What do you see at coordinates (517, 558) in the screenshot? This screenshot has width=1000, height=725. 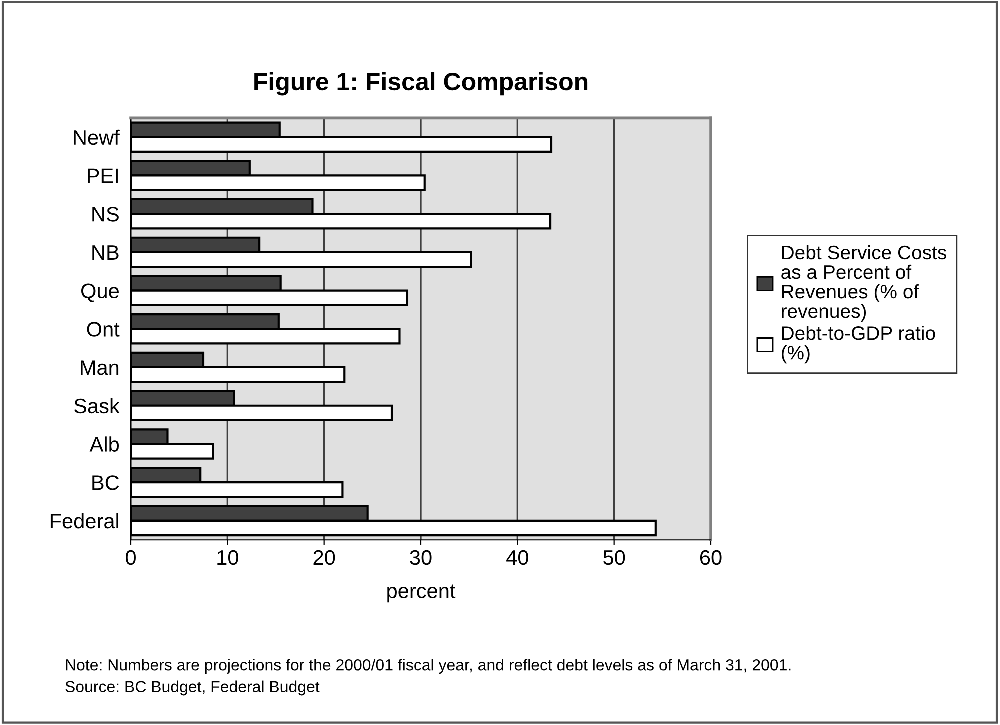 I see `x-tick-label: 40` at bounding box center [517, 558].